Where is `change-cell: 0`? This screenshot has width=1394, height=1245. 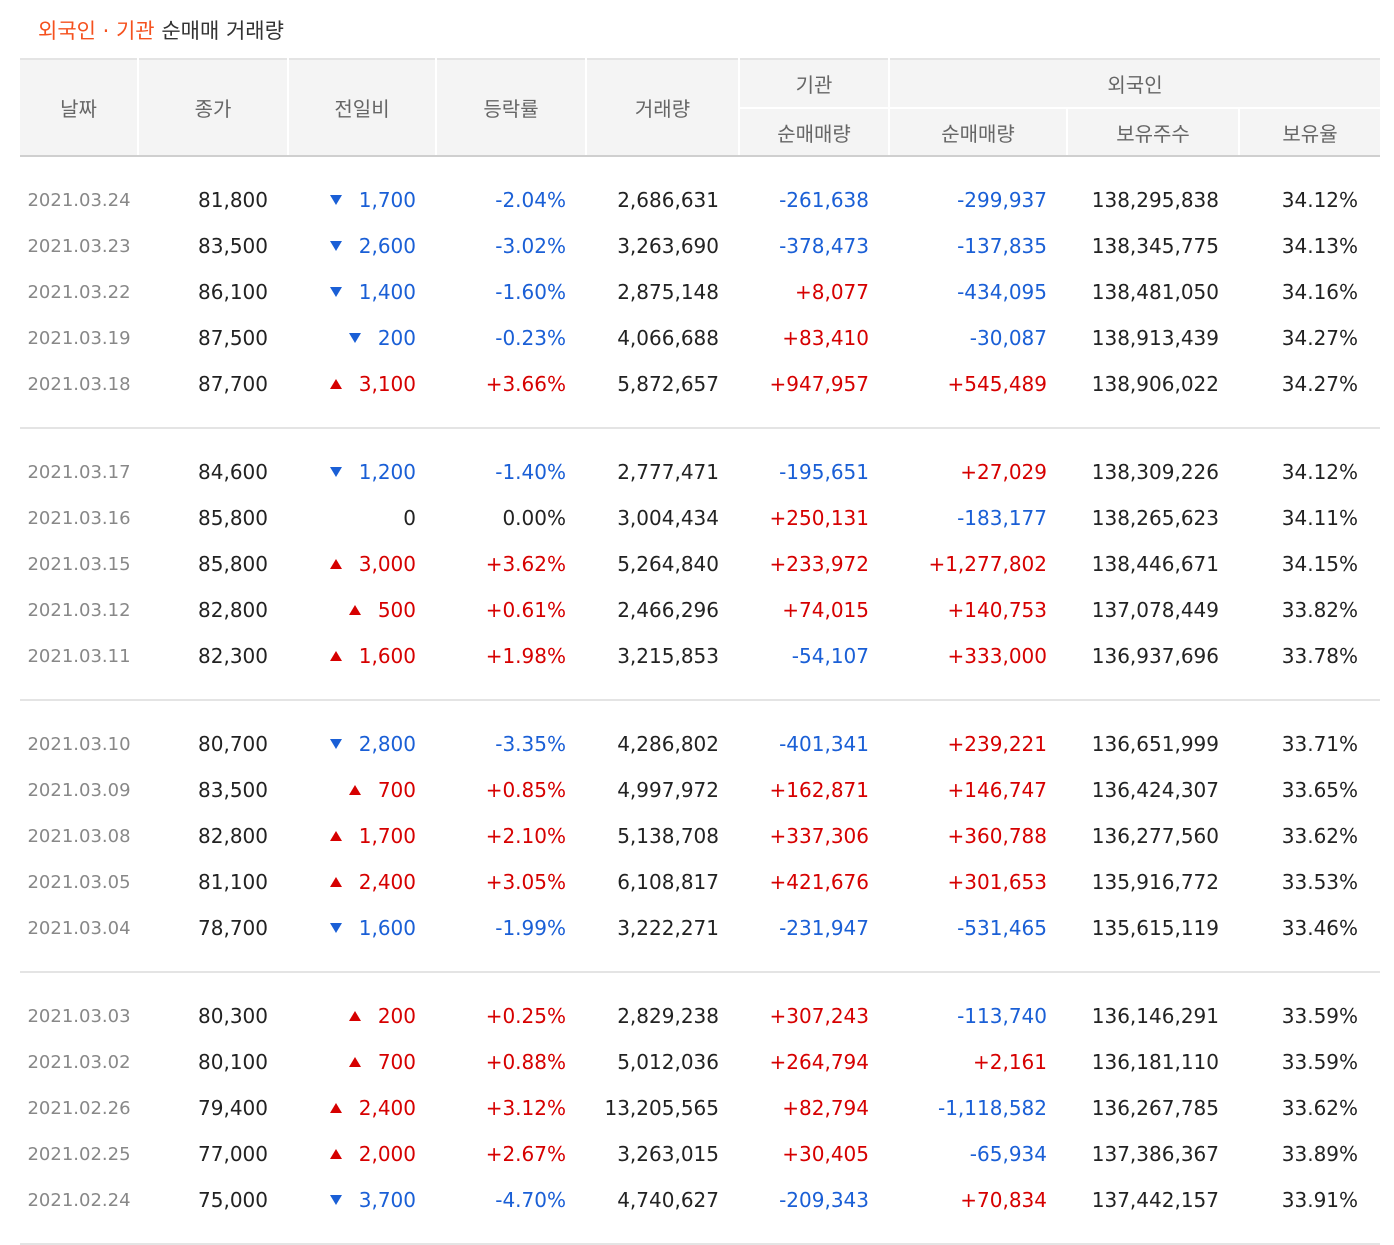 change-cell: 0 is located at coordinates (362, 518).